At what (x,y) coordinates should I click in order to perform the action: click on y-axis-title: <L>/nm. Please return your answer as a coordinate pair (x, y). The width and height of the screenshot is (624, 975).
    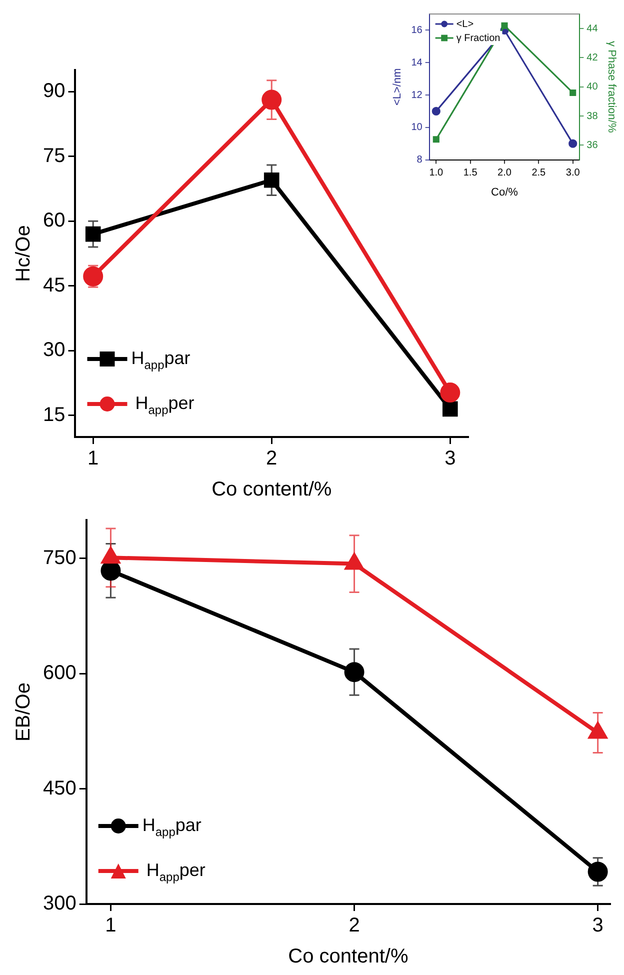
    Looking at the image, I should click on (398, 87).